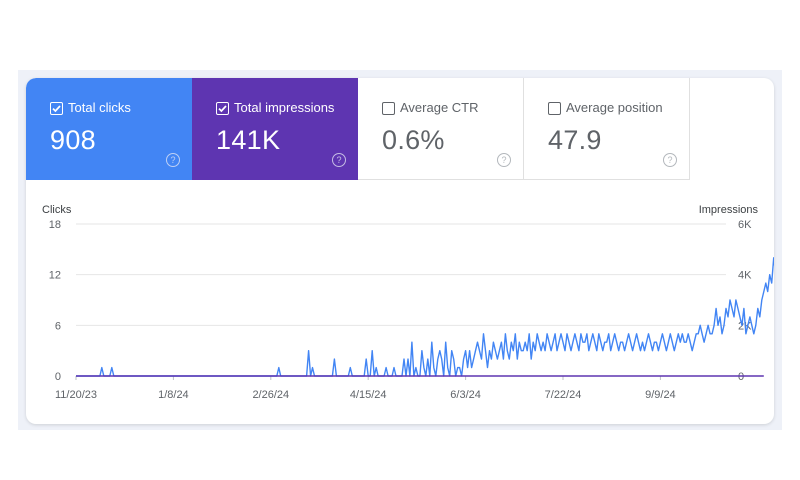  I want to click on right-tick-label: 4K, so click(745, 276).